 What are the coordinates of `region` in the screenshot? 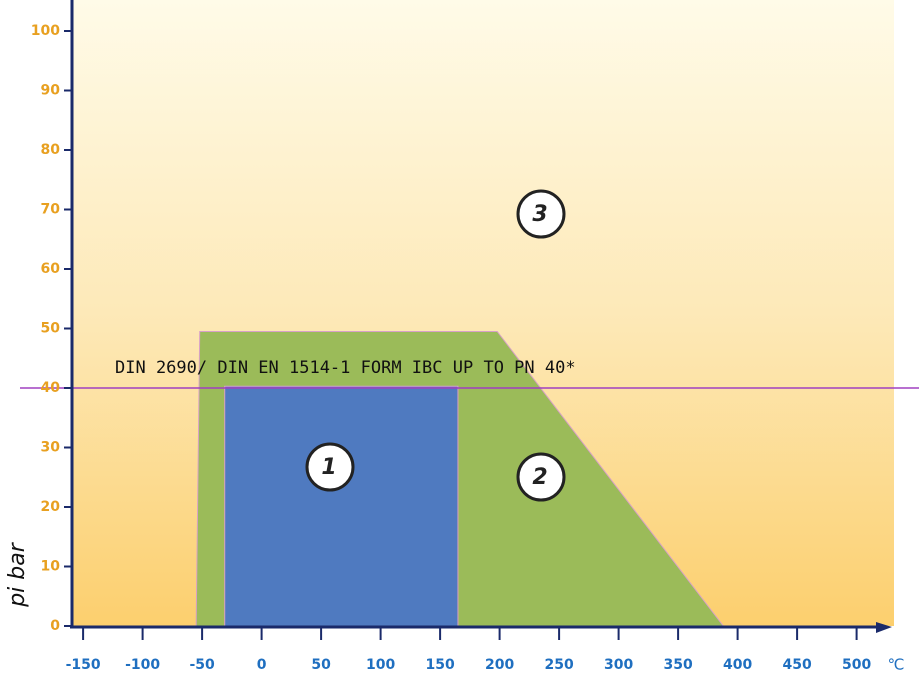 It's located at (341, 506).